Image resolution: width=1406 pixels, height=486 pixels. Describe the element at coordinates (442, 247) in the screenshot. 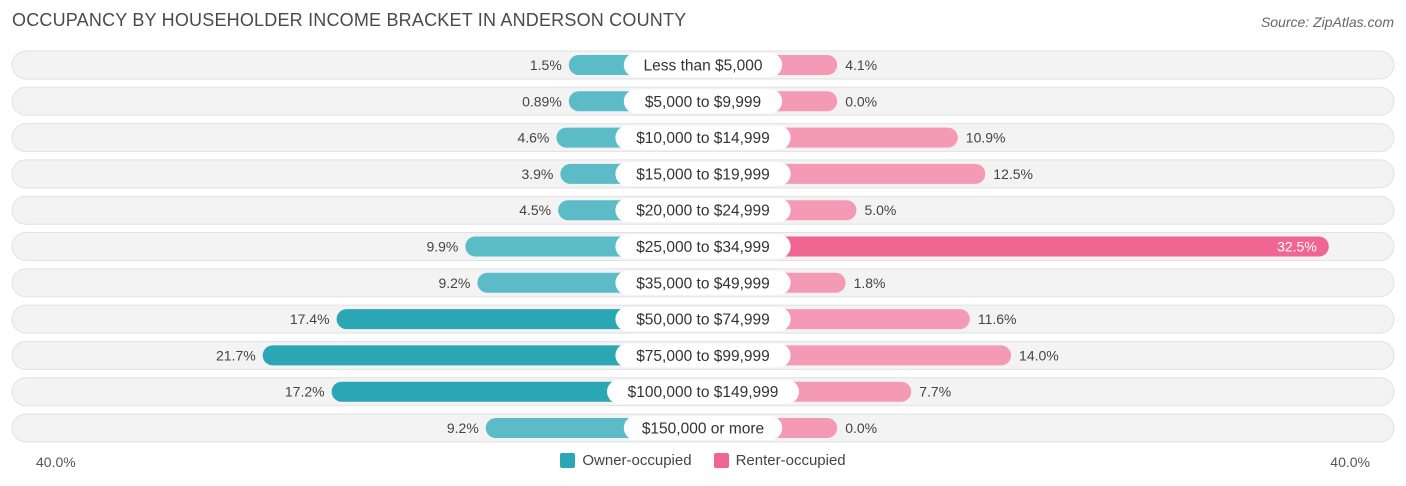

I see `owner-value-label: 9.9%` at that location.